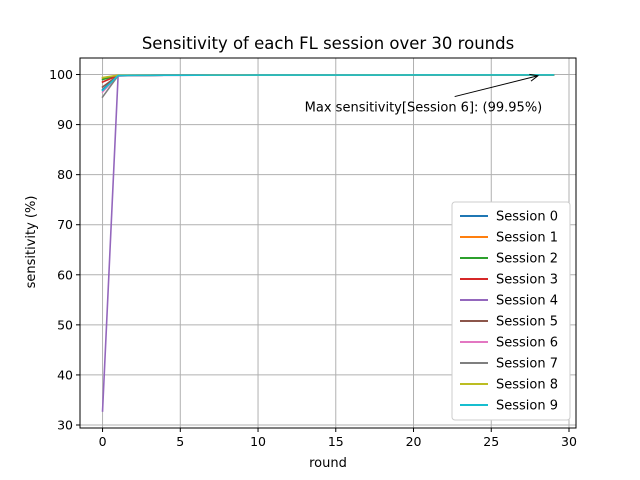 The height and width of the screenshot is (480, 640). I want to click on y-tick-label: 90, so click(65, 124).